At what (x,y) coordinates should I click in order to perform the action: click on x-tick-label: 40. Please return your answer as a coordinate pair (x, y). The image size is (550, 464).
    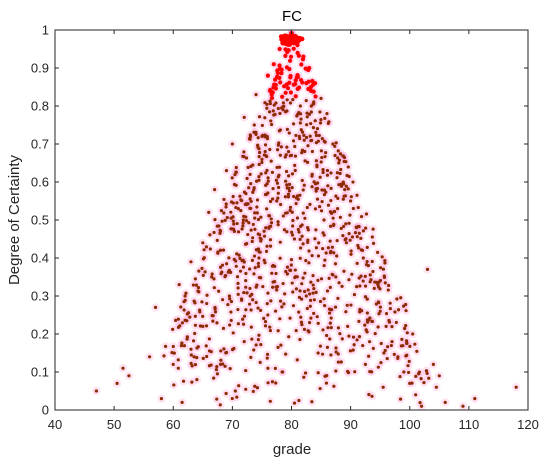
    Looking at the image, I should click on (55, 424).